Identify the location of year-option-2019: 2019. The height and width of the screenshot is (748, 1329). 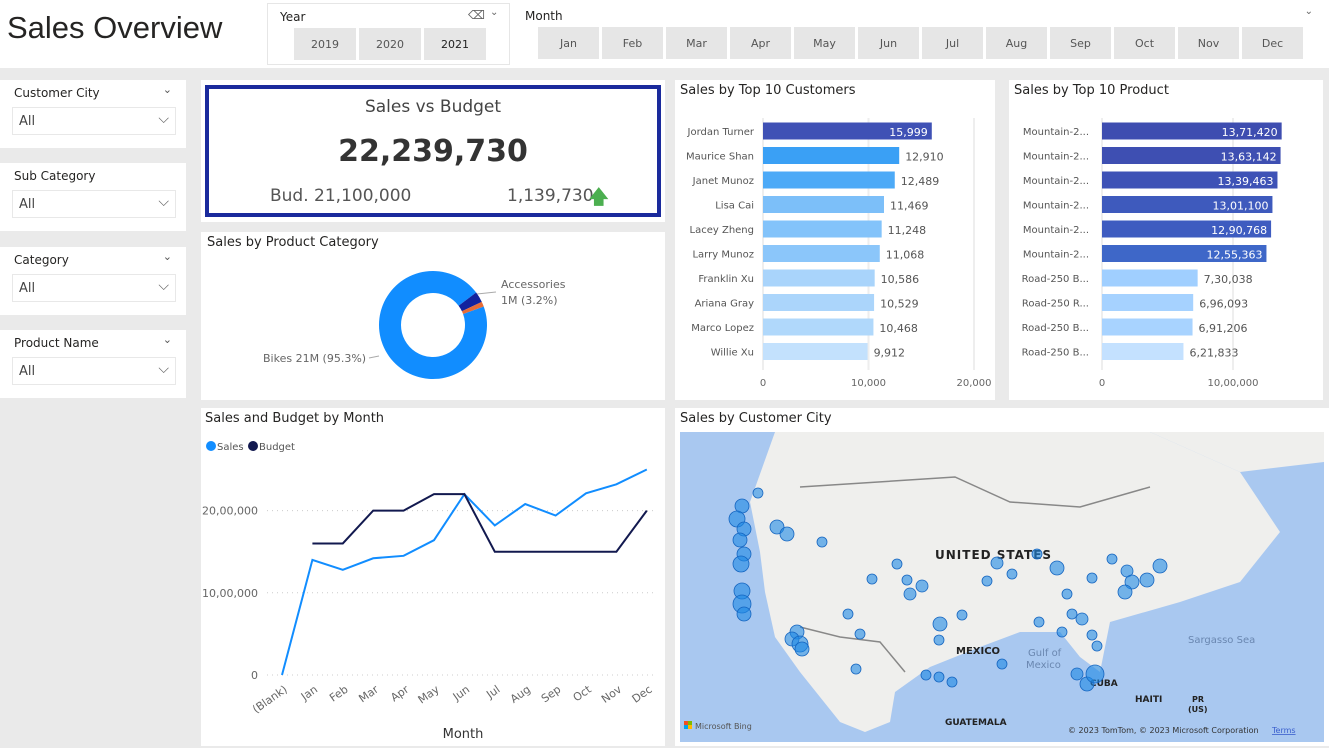
(325, 44).